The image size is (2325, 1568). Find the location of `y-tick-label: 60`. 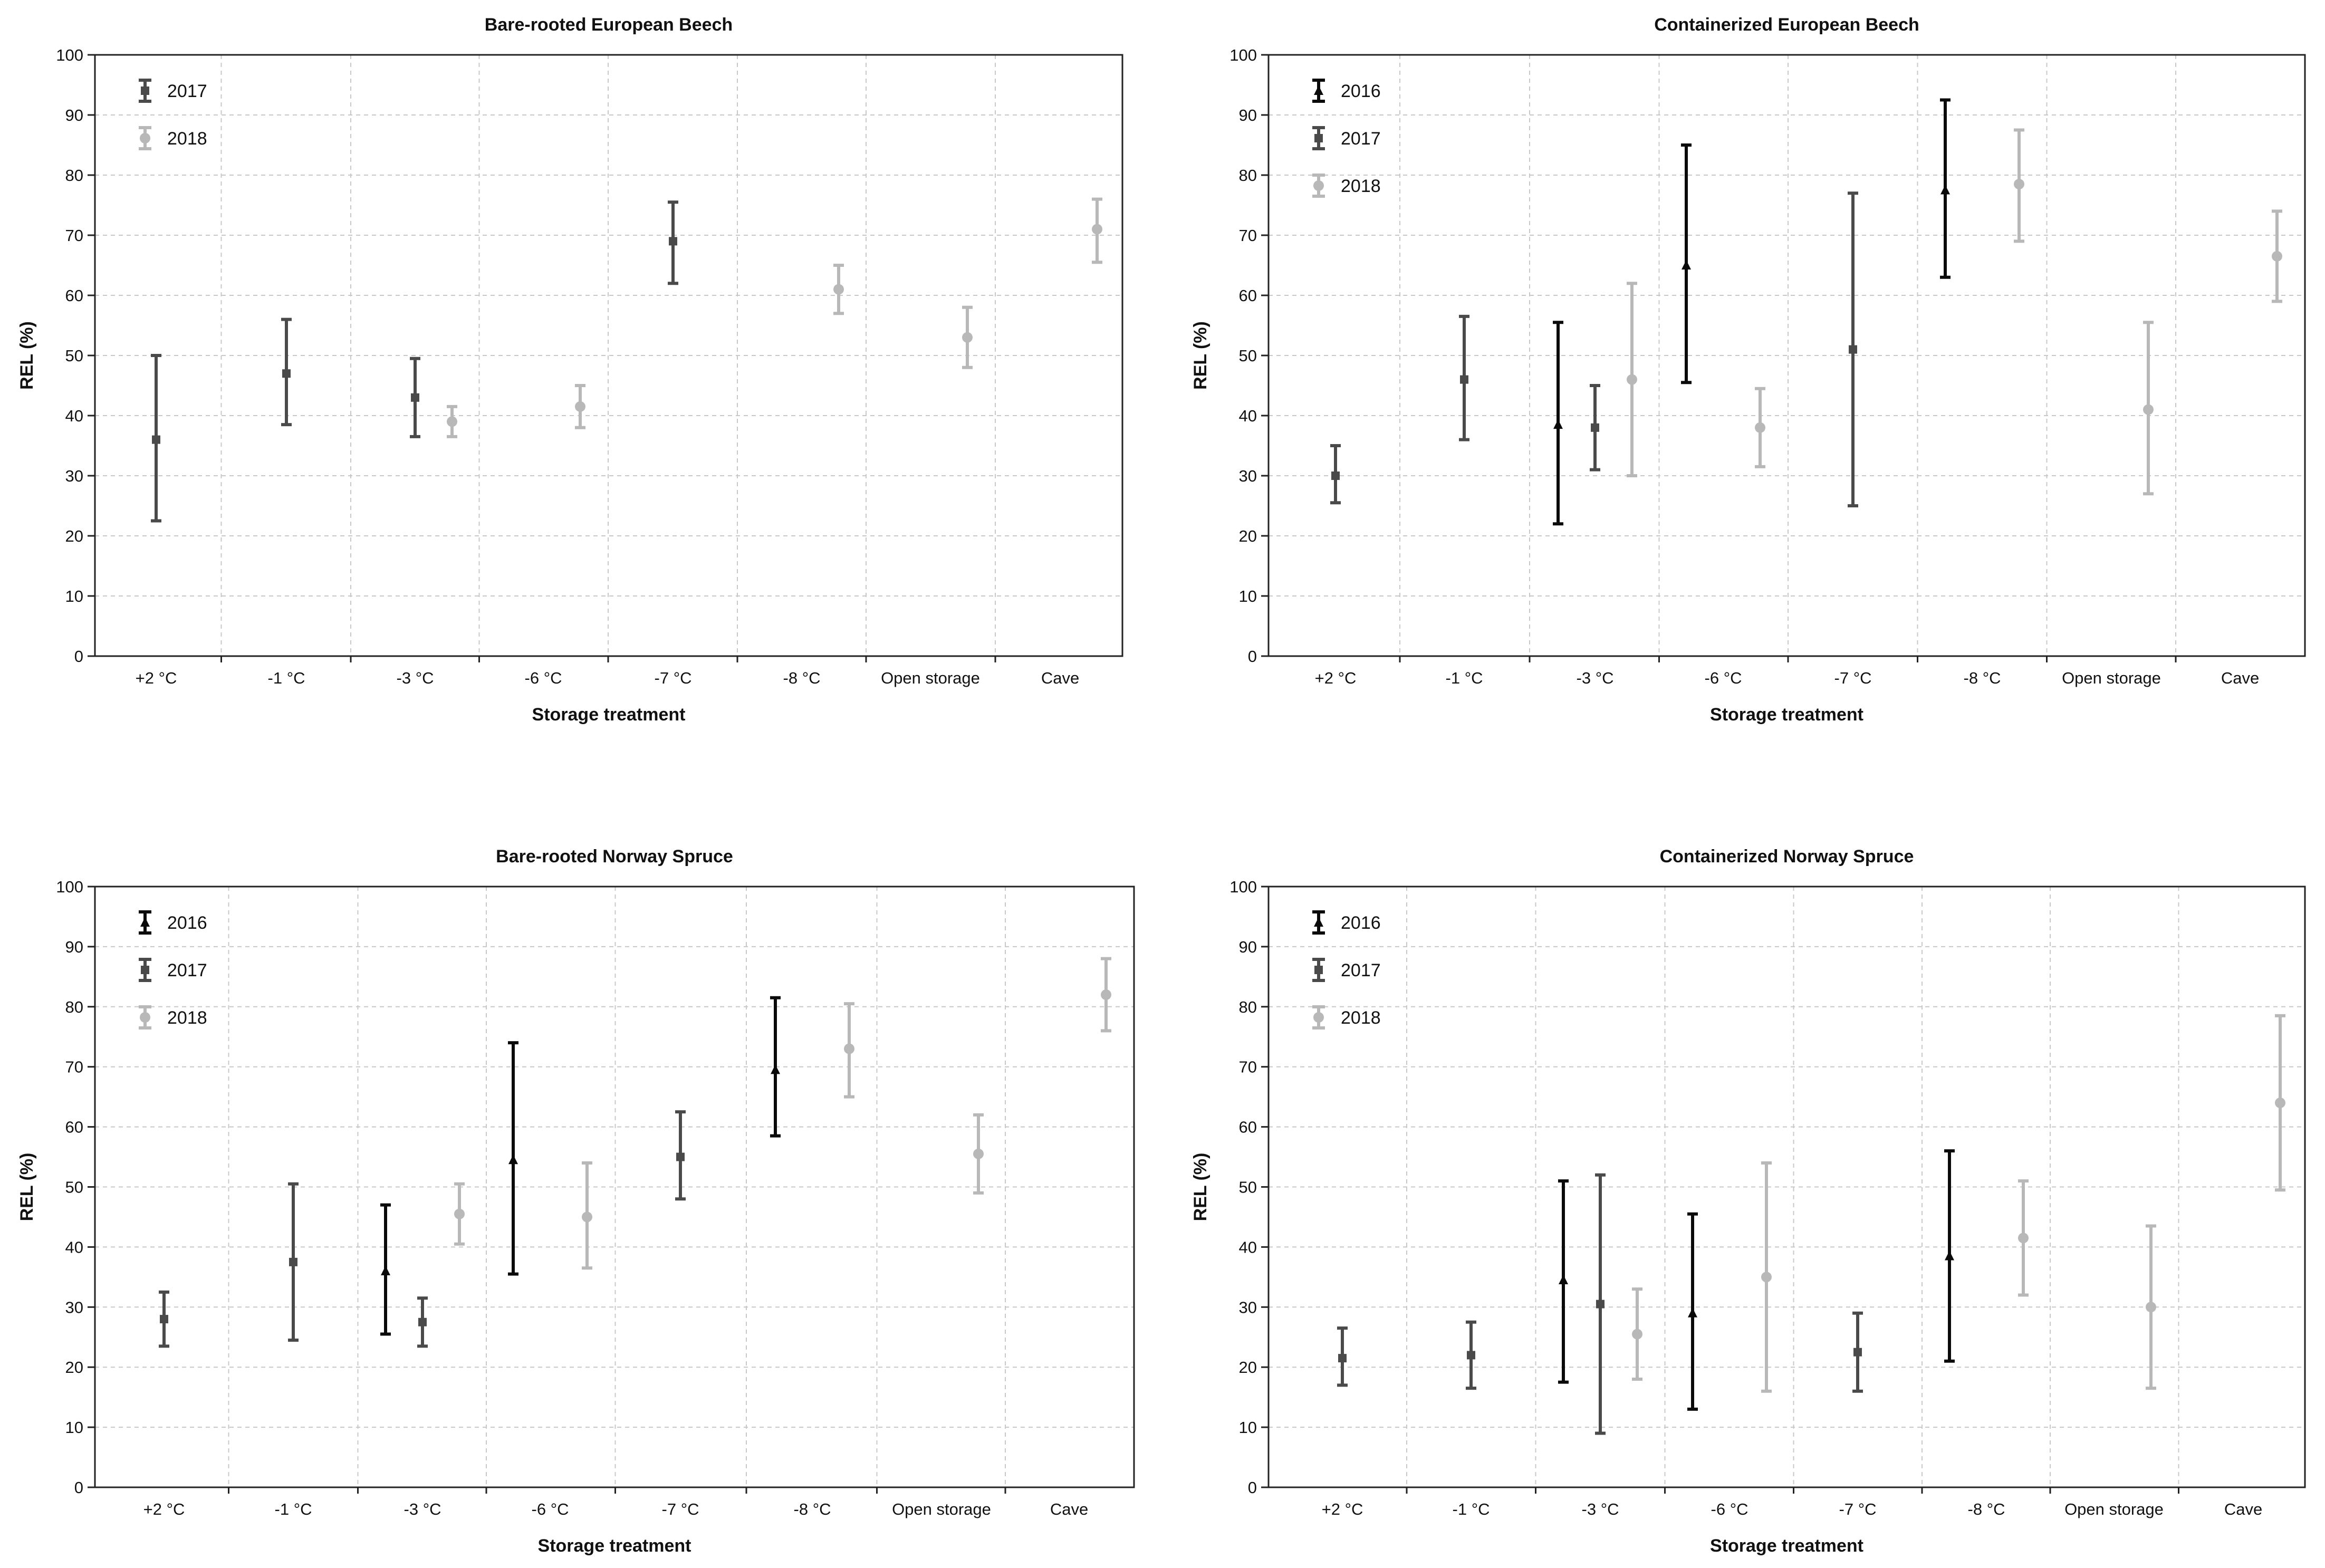

y-tick-label: 60 is located at coordinates (1248, 1127).